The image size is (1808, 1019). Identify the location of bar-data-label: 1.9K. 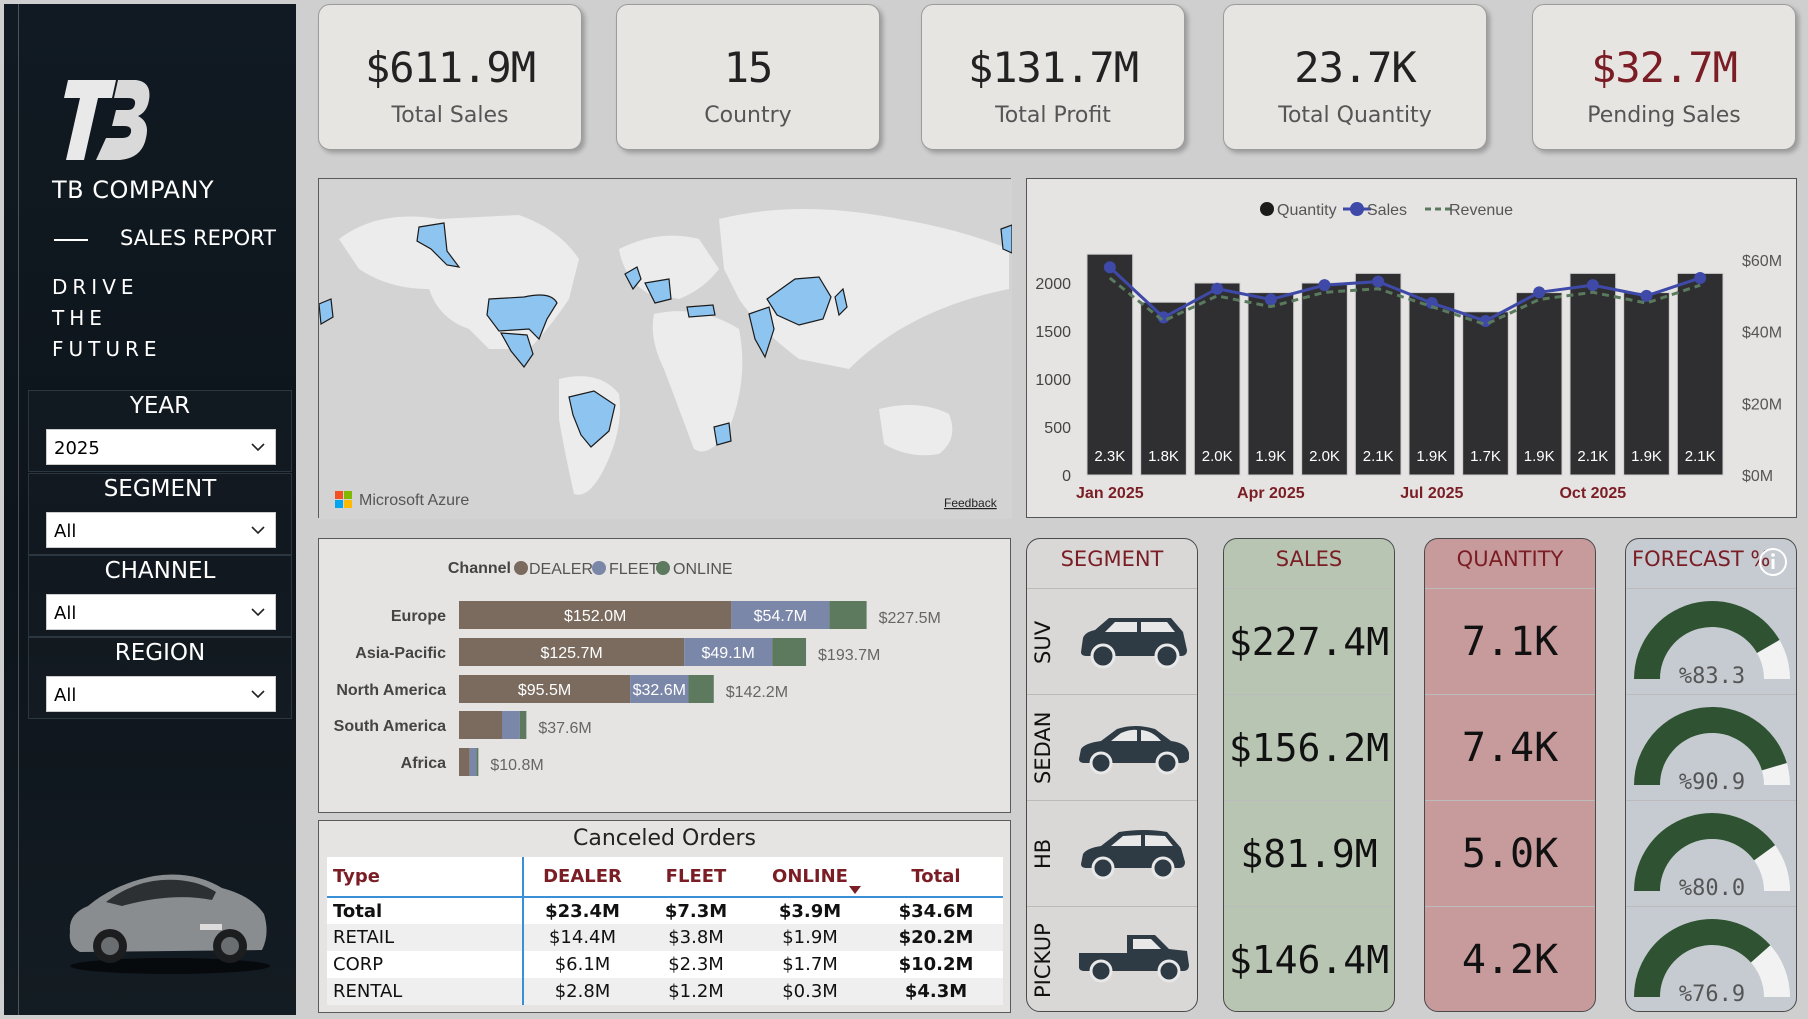
(1270, 456).